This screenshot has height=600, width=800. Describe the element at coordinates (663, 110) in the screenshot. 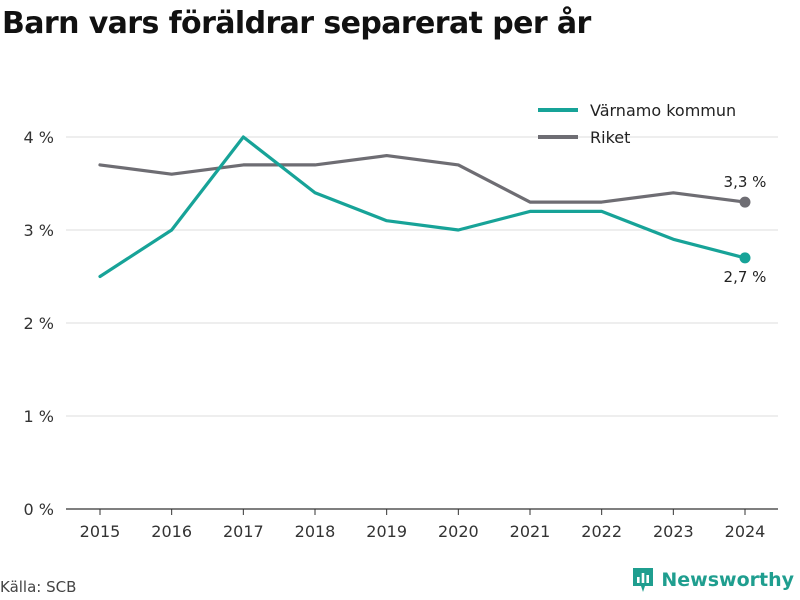

I see `legend-label-varnamo: Värnamo kommun` at that location.